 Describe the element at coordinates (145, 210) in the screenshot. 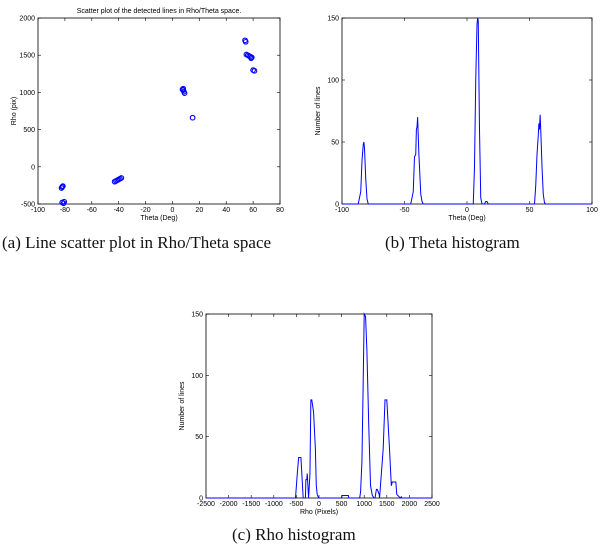

I see `x-tick-label: -20` at that location.